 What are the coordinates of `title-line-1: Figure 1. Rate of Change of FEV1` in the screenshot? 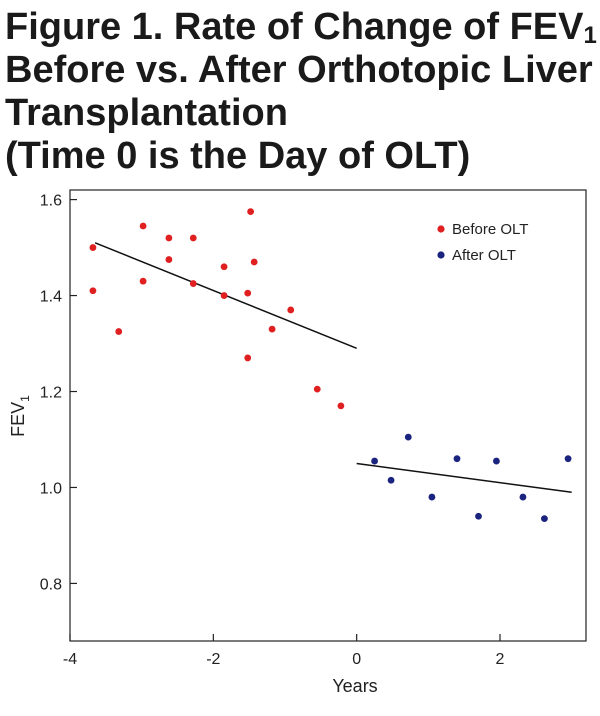 It's located at (301, 27).